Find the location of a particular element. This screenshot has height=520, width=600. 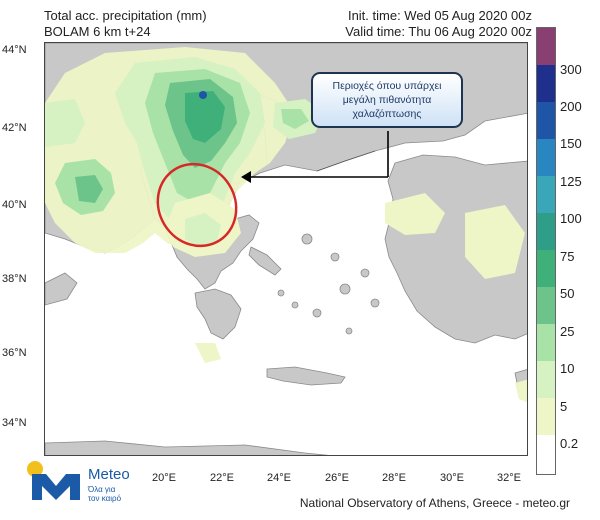

lat-label: 38°N is located at coordinates (14, 279).